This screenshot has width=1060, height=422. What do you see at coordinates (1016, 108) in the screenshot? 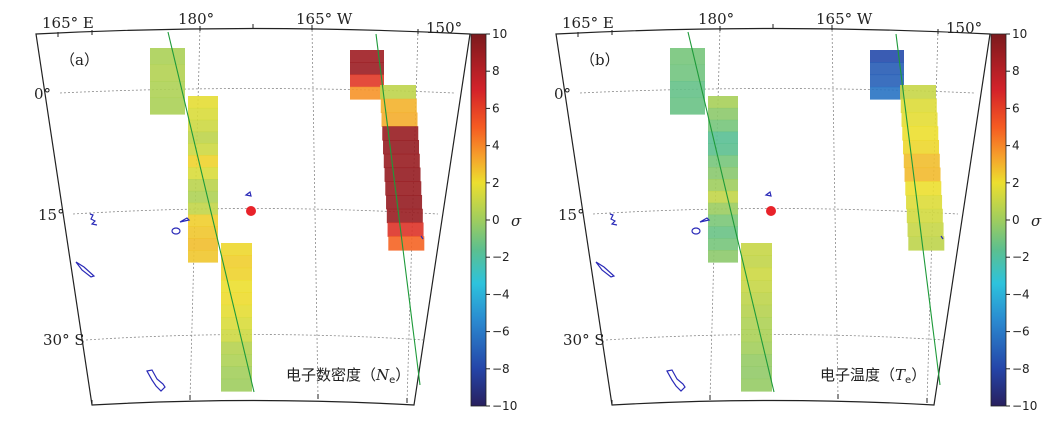
I see `colorbar-tick-label: 6` at bounding box center [1016, 108].